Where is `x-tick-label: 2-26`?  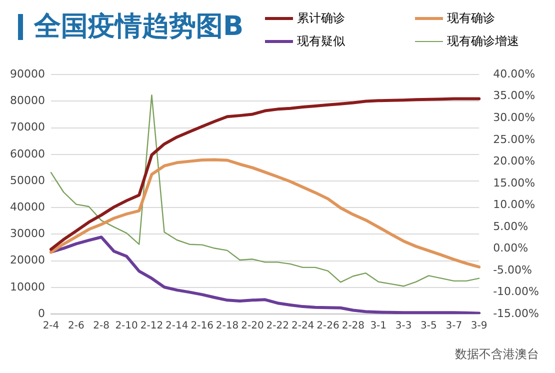 x-tick-label: 2-26 is located at coordinates (328, 326).